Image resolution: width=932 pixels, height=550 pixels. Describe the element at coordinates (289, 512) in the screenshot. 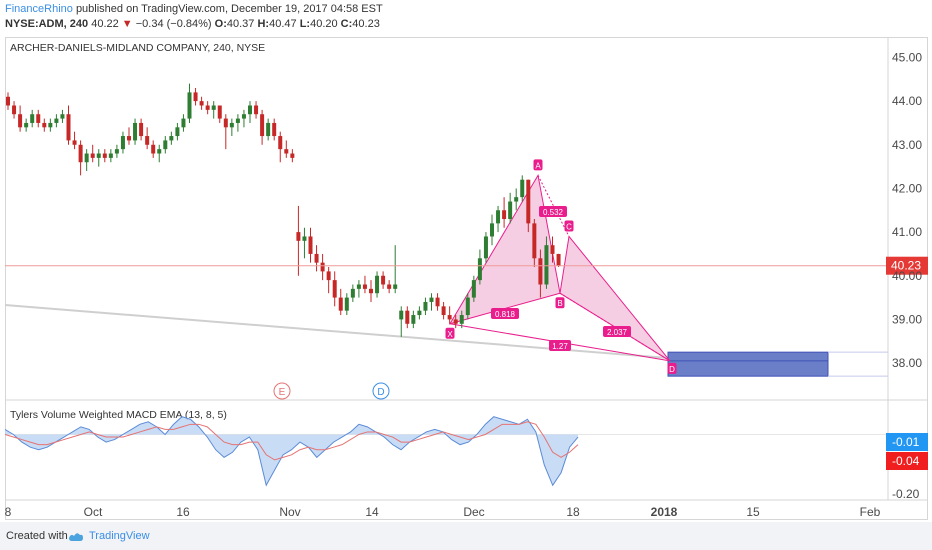

I see `time-tick-label: Nov` at that location.